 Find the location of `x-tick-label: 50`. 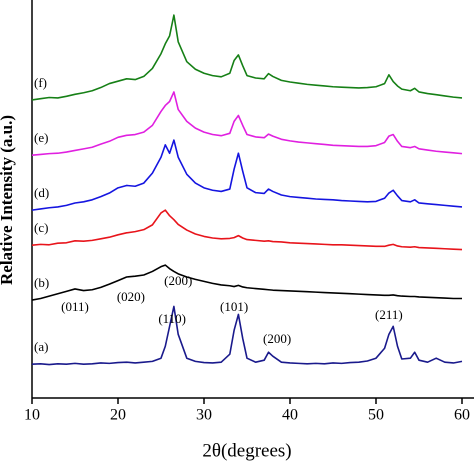

x-tick-label: 50 is located at coordinates (376, 415).